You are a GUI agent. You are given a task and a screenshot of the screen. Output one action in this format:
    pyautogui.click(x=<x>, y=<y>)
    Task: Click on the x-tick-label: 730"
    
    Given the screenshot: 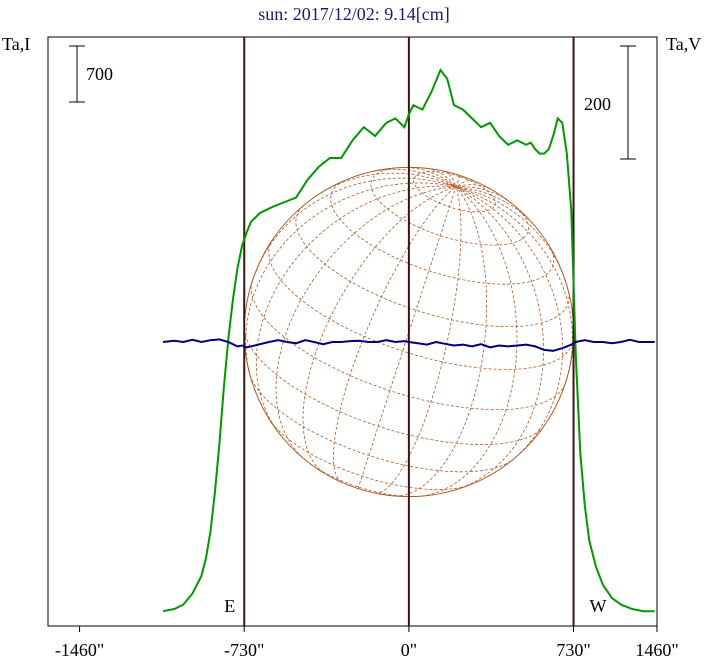 What is the action you would take?
    pyautogui.click(x=573, y=650)
    